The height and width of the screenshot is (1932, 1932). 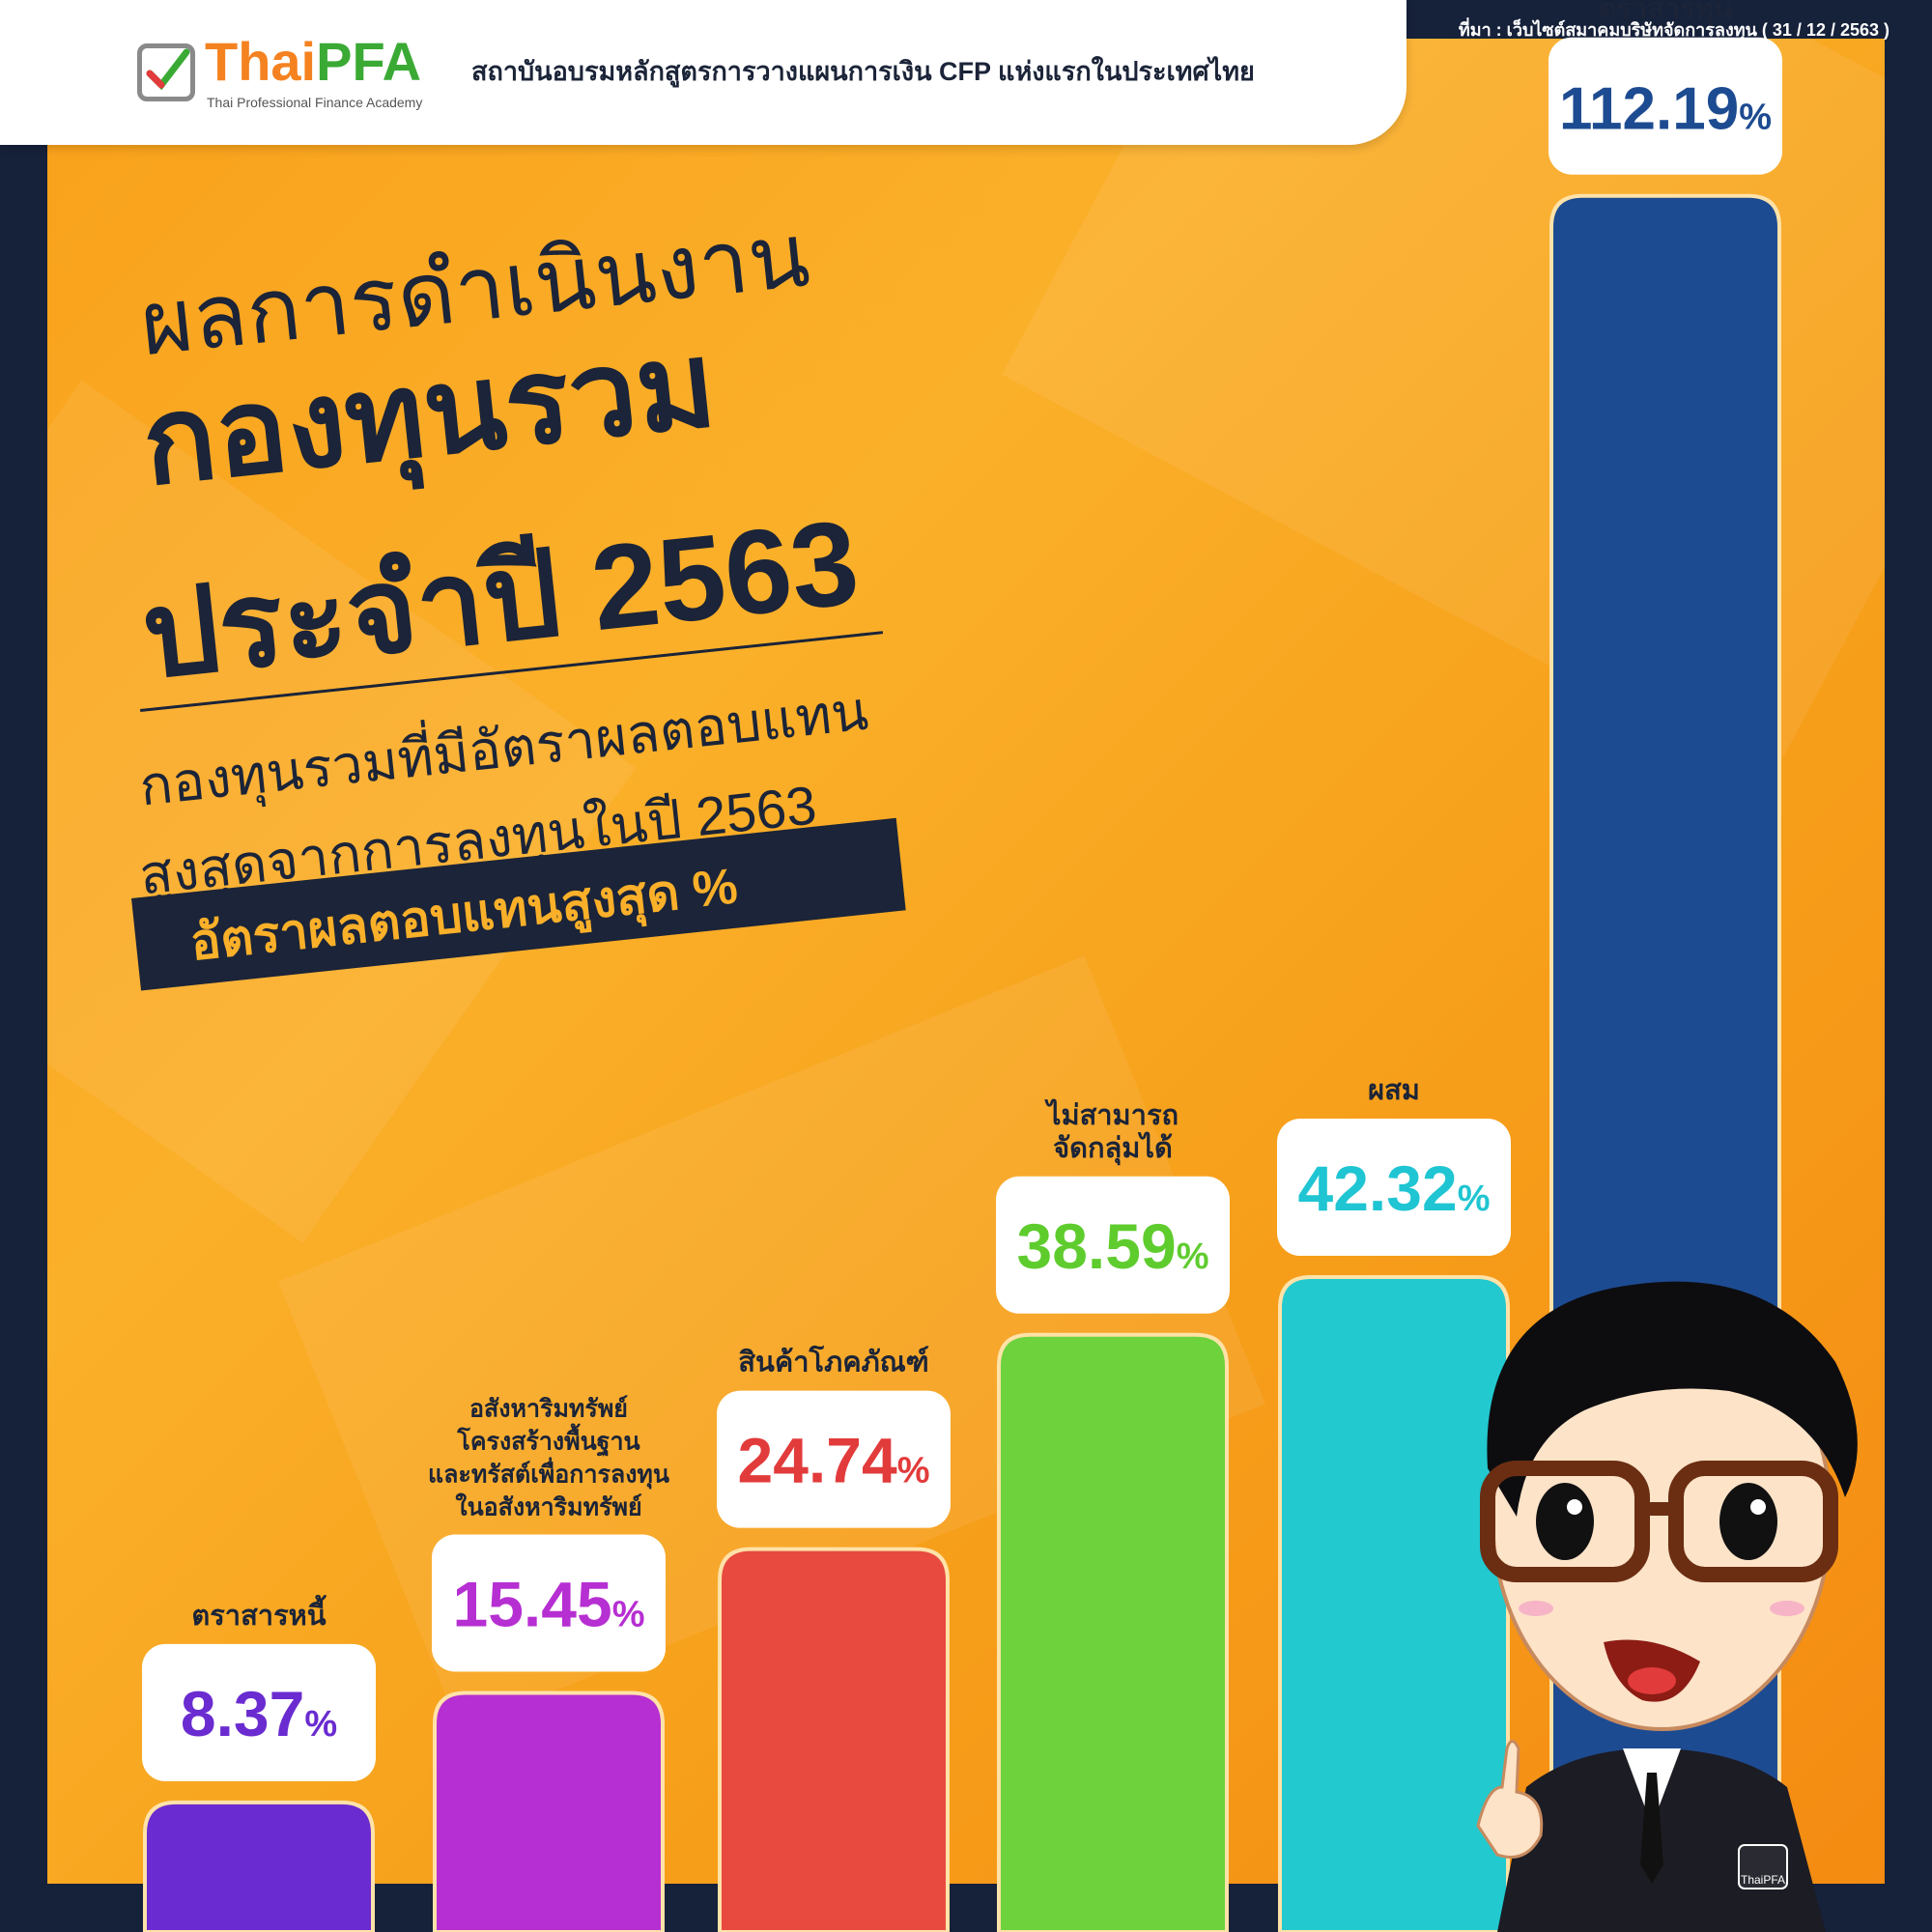 What do you see at coordinates (1763, 1880) in the screenshot?
I see `mascot-badge: ThaiPFA` at bounding box center [1763, 1880].